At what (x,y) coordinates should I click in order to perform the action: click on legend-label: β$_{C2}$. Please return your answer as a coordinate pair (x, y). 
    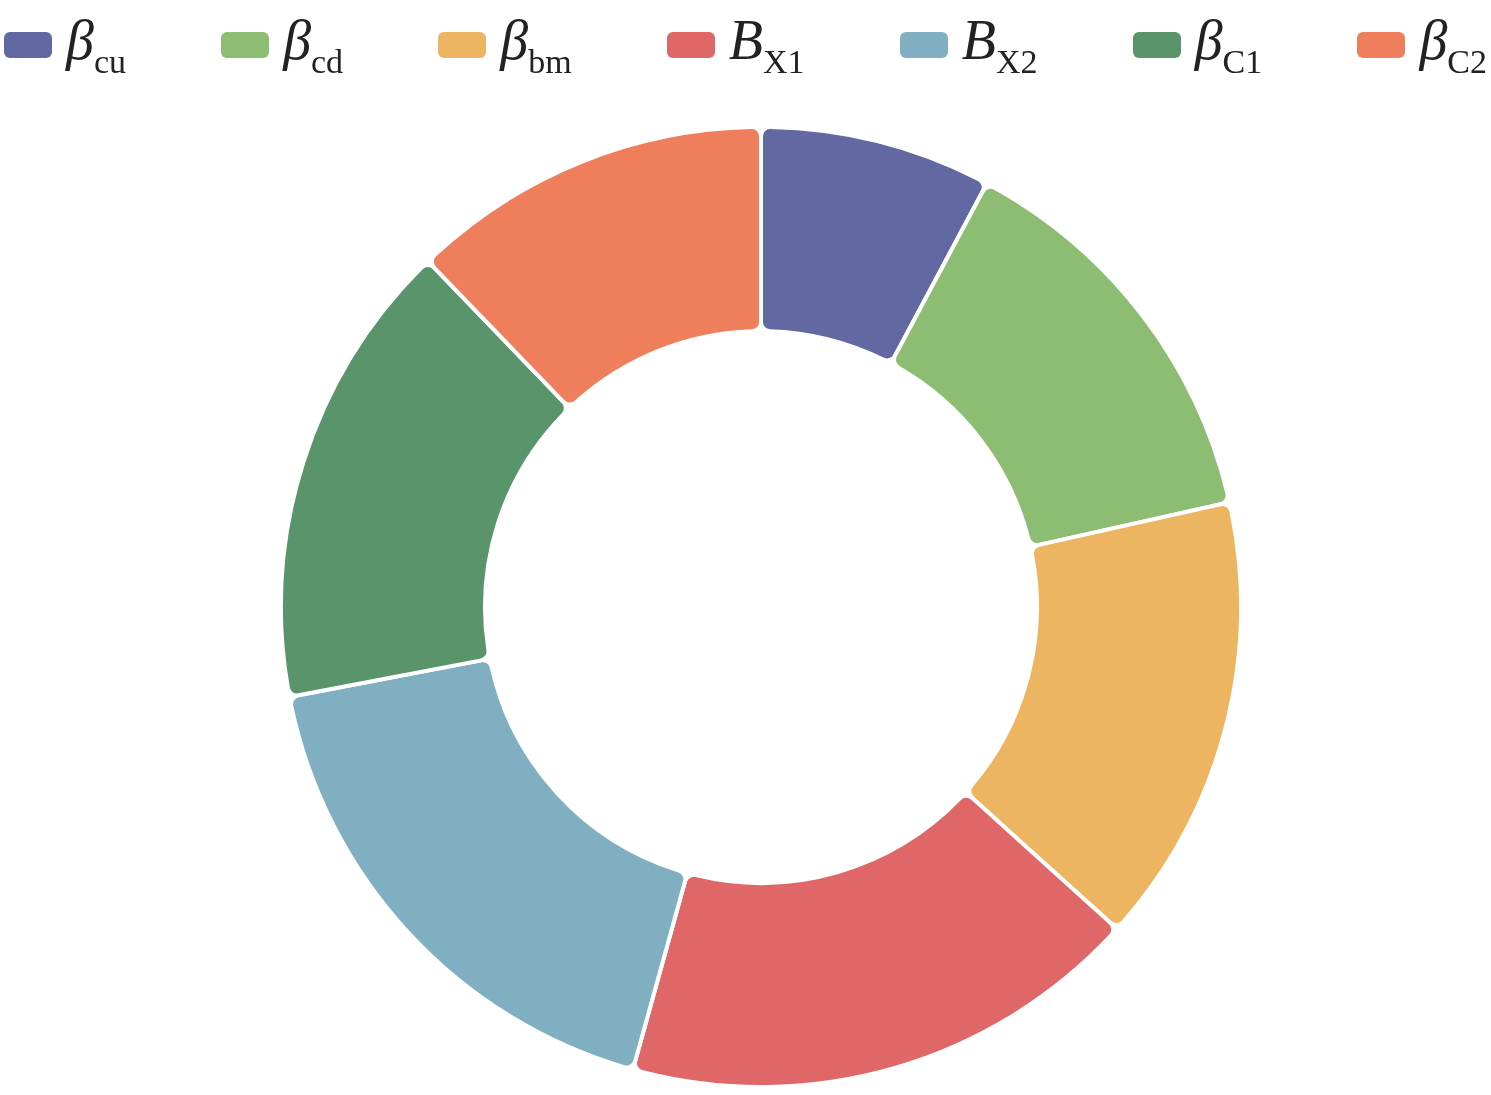
    Looking at the image, I should click on (1453, 44).